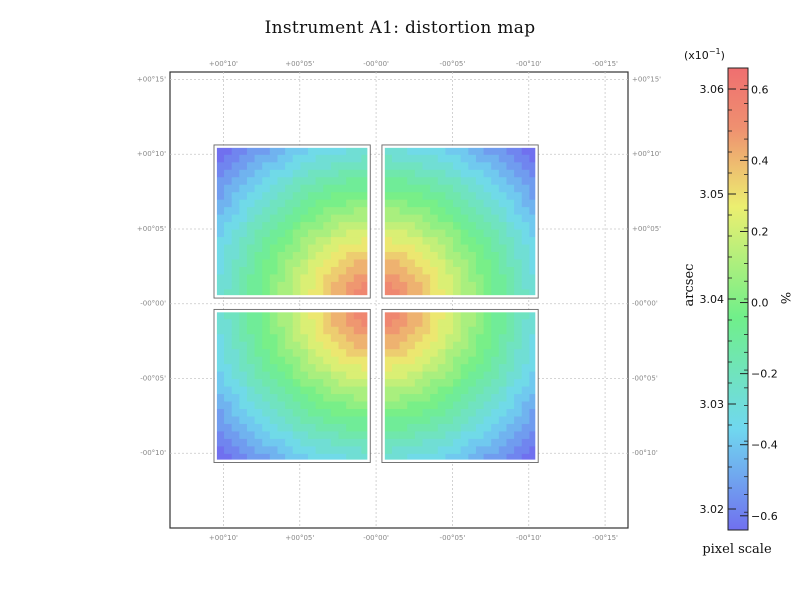  Describe the element at coordinates (712, 299) in the screenshot. I see `colorbar-tick-label-arcsec: 3.04` at that location.